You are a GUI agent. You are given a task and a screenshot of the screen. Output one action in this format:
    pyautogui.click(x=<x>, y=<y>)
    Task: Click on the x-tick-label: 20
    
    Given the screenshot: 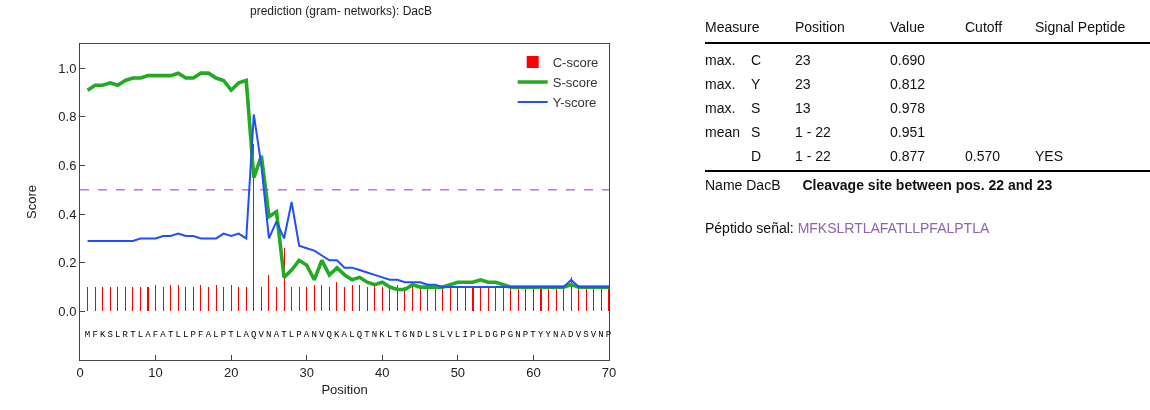 What is the action you would take?
    pyautogui.click(x=231, y=372)
    